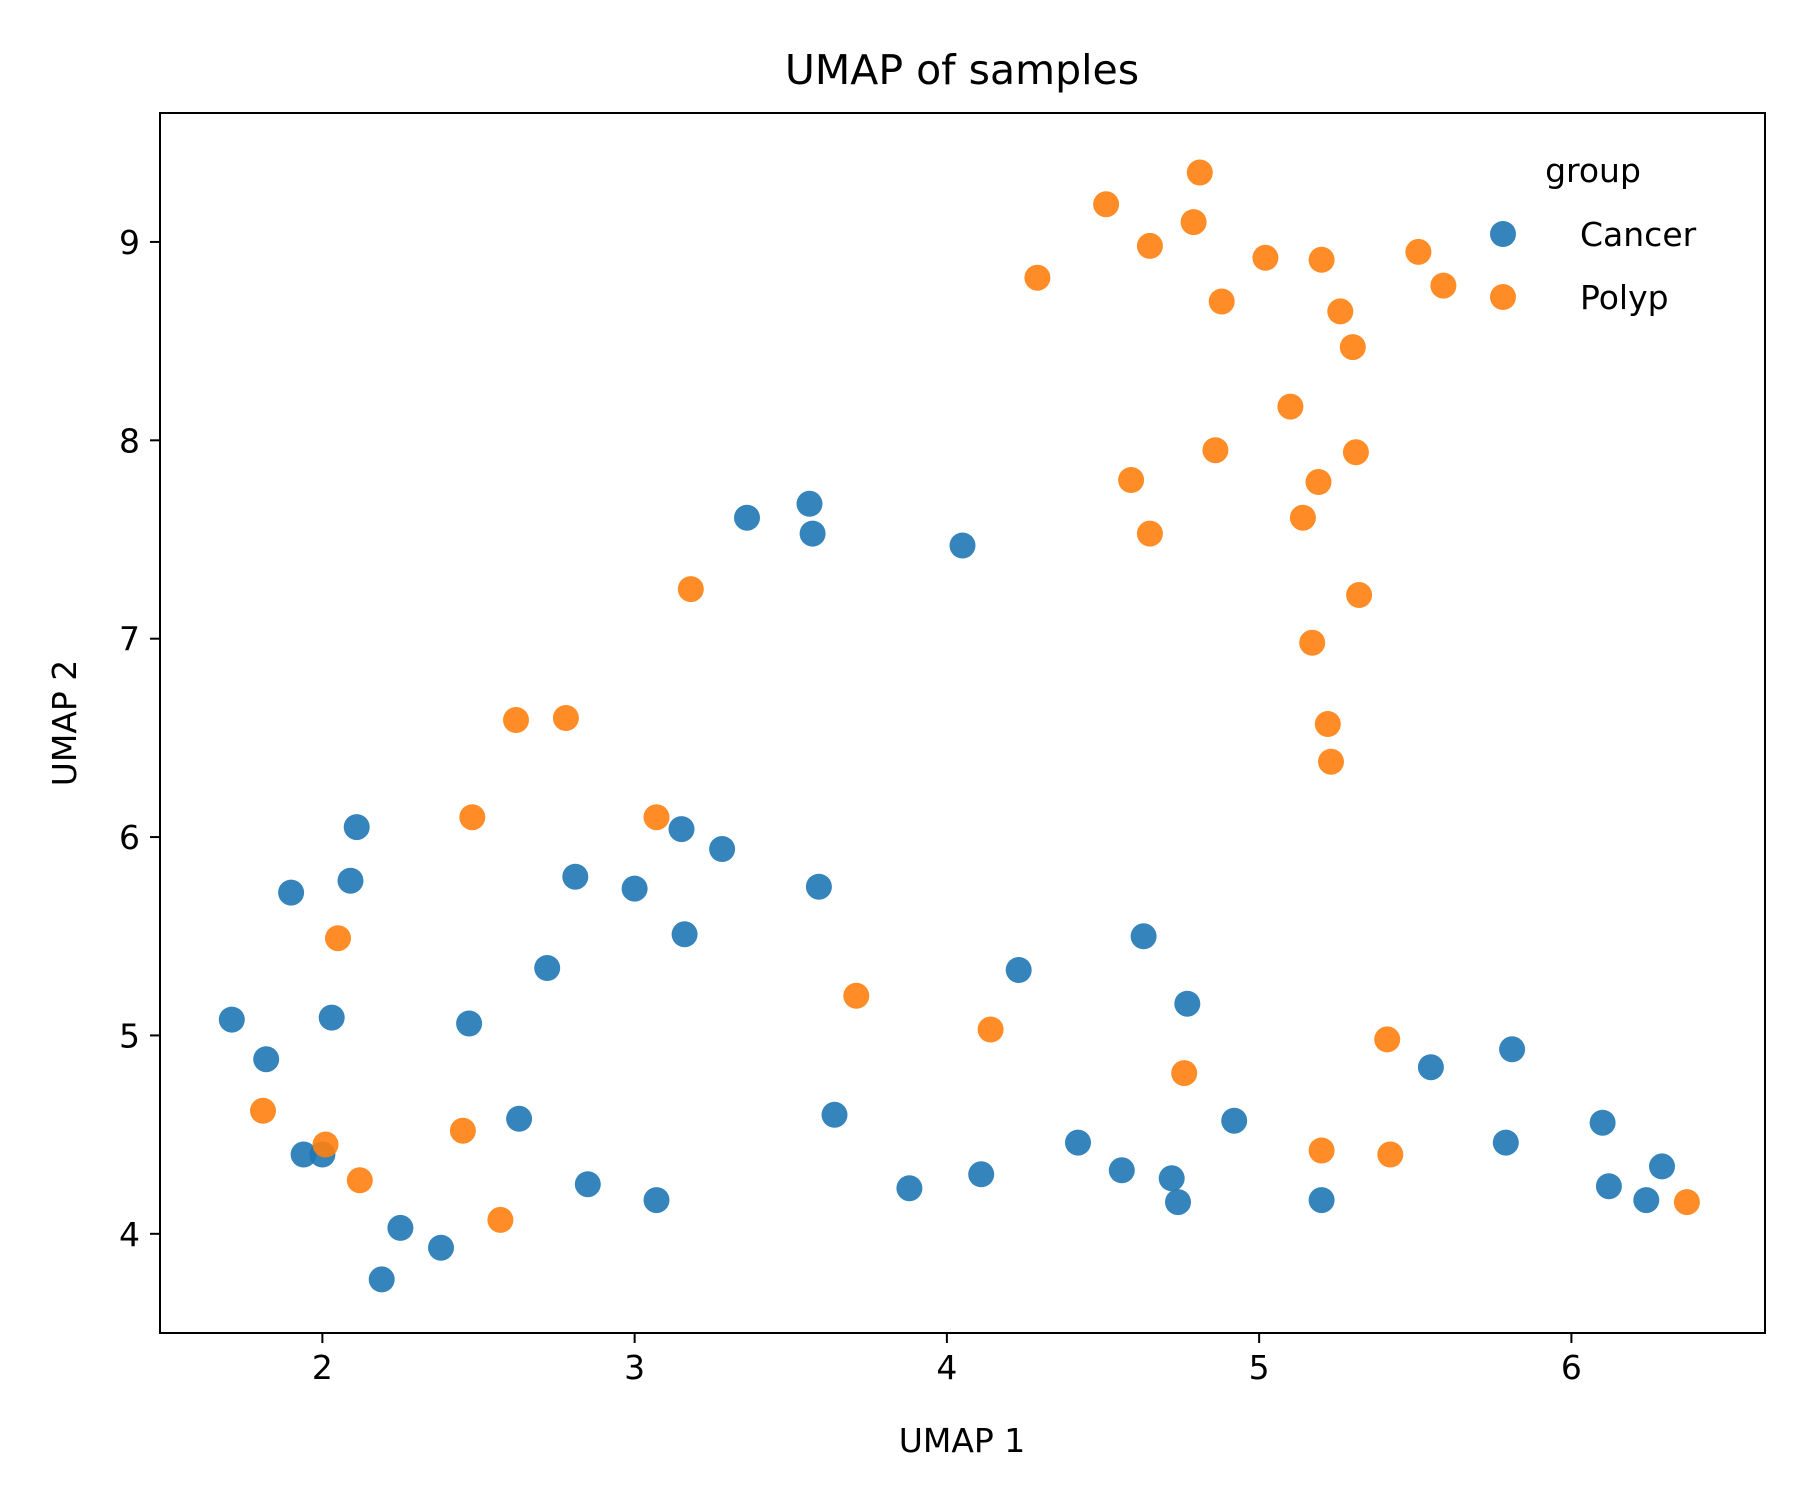  I want to click on chart-title: UMAP of samples, so click(962, 70).